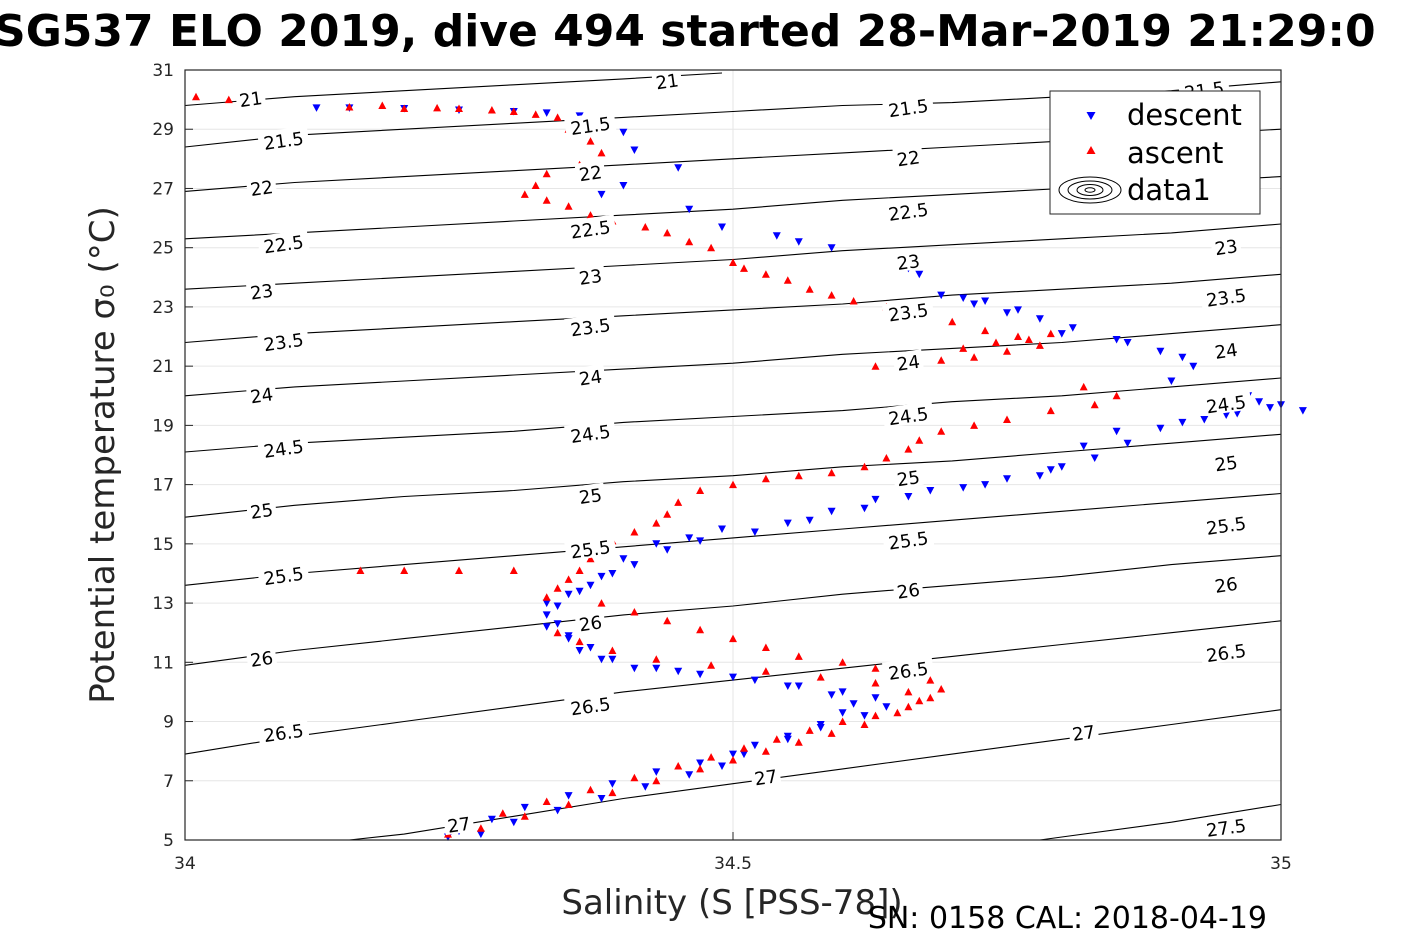 This screenshot has width=1417, height=945. I want to click on legend: descent ascent data1, so click(1155, 152).